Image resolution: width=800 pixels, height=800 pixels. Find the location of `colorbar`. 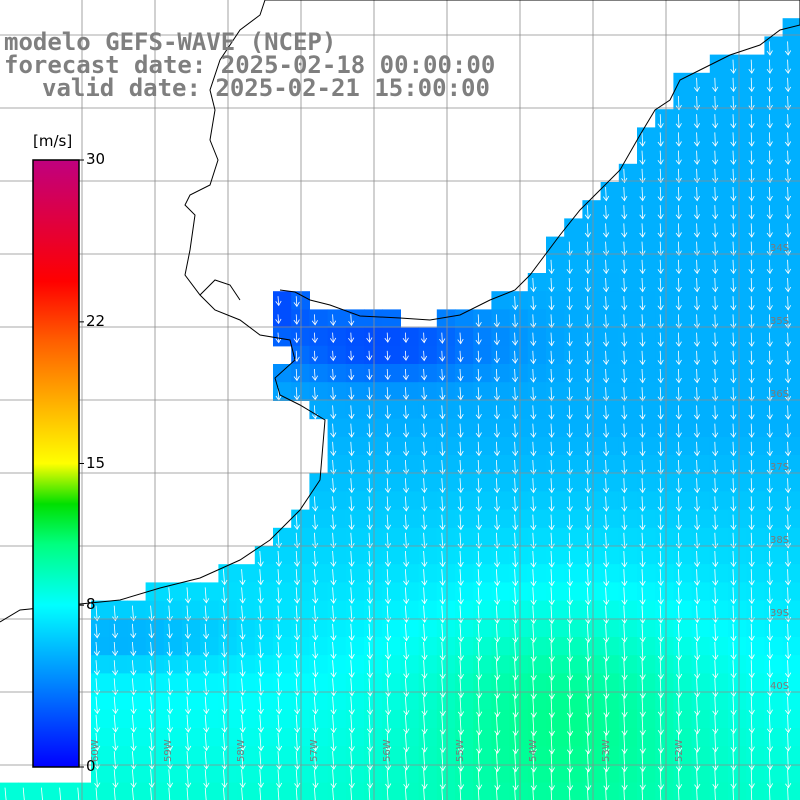

colorbar is located at coordinates (58, 463).